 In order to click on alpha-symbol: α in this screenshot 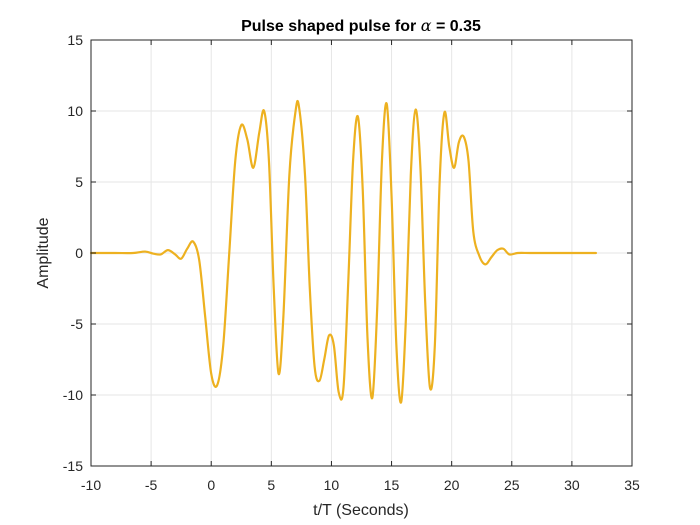, I will do `click(426, 25)`.